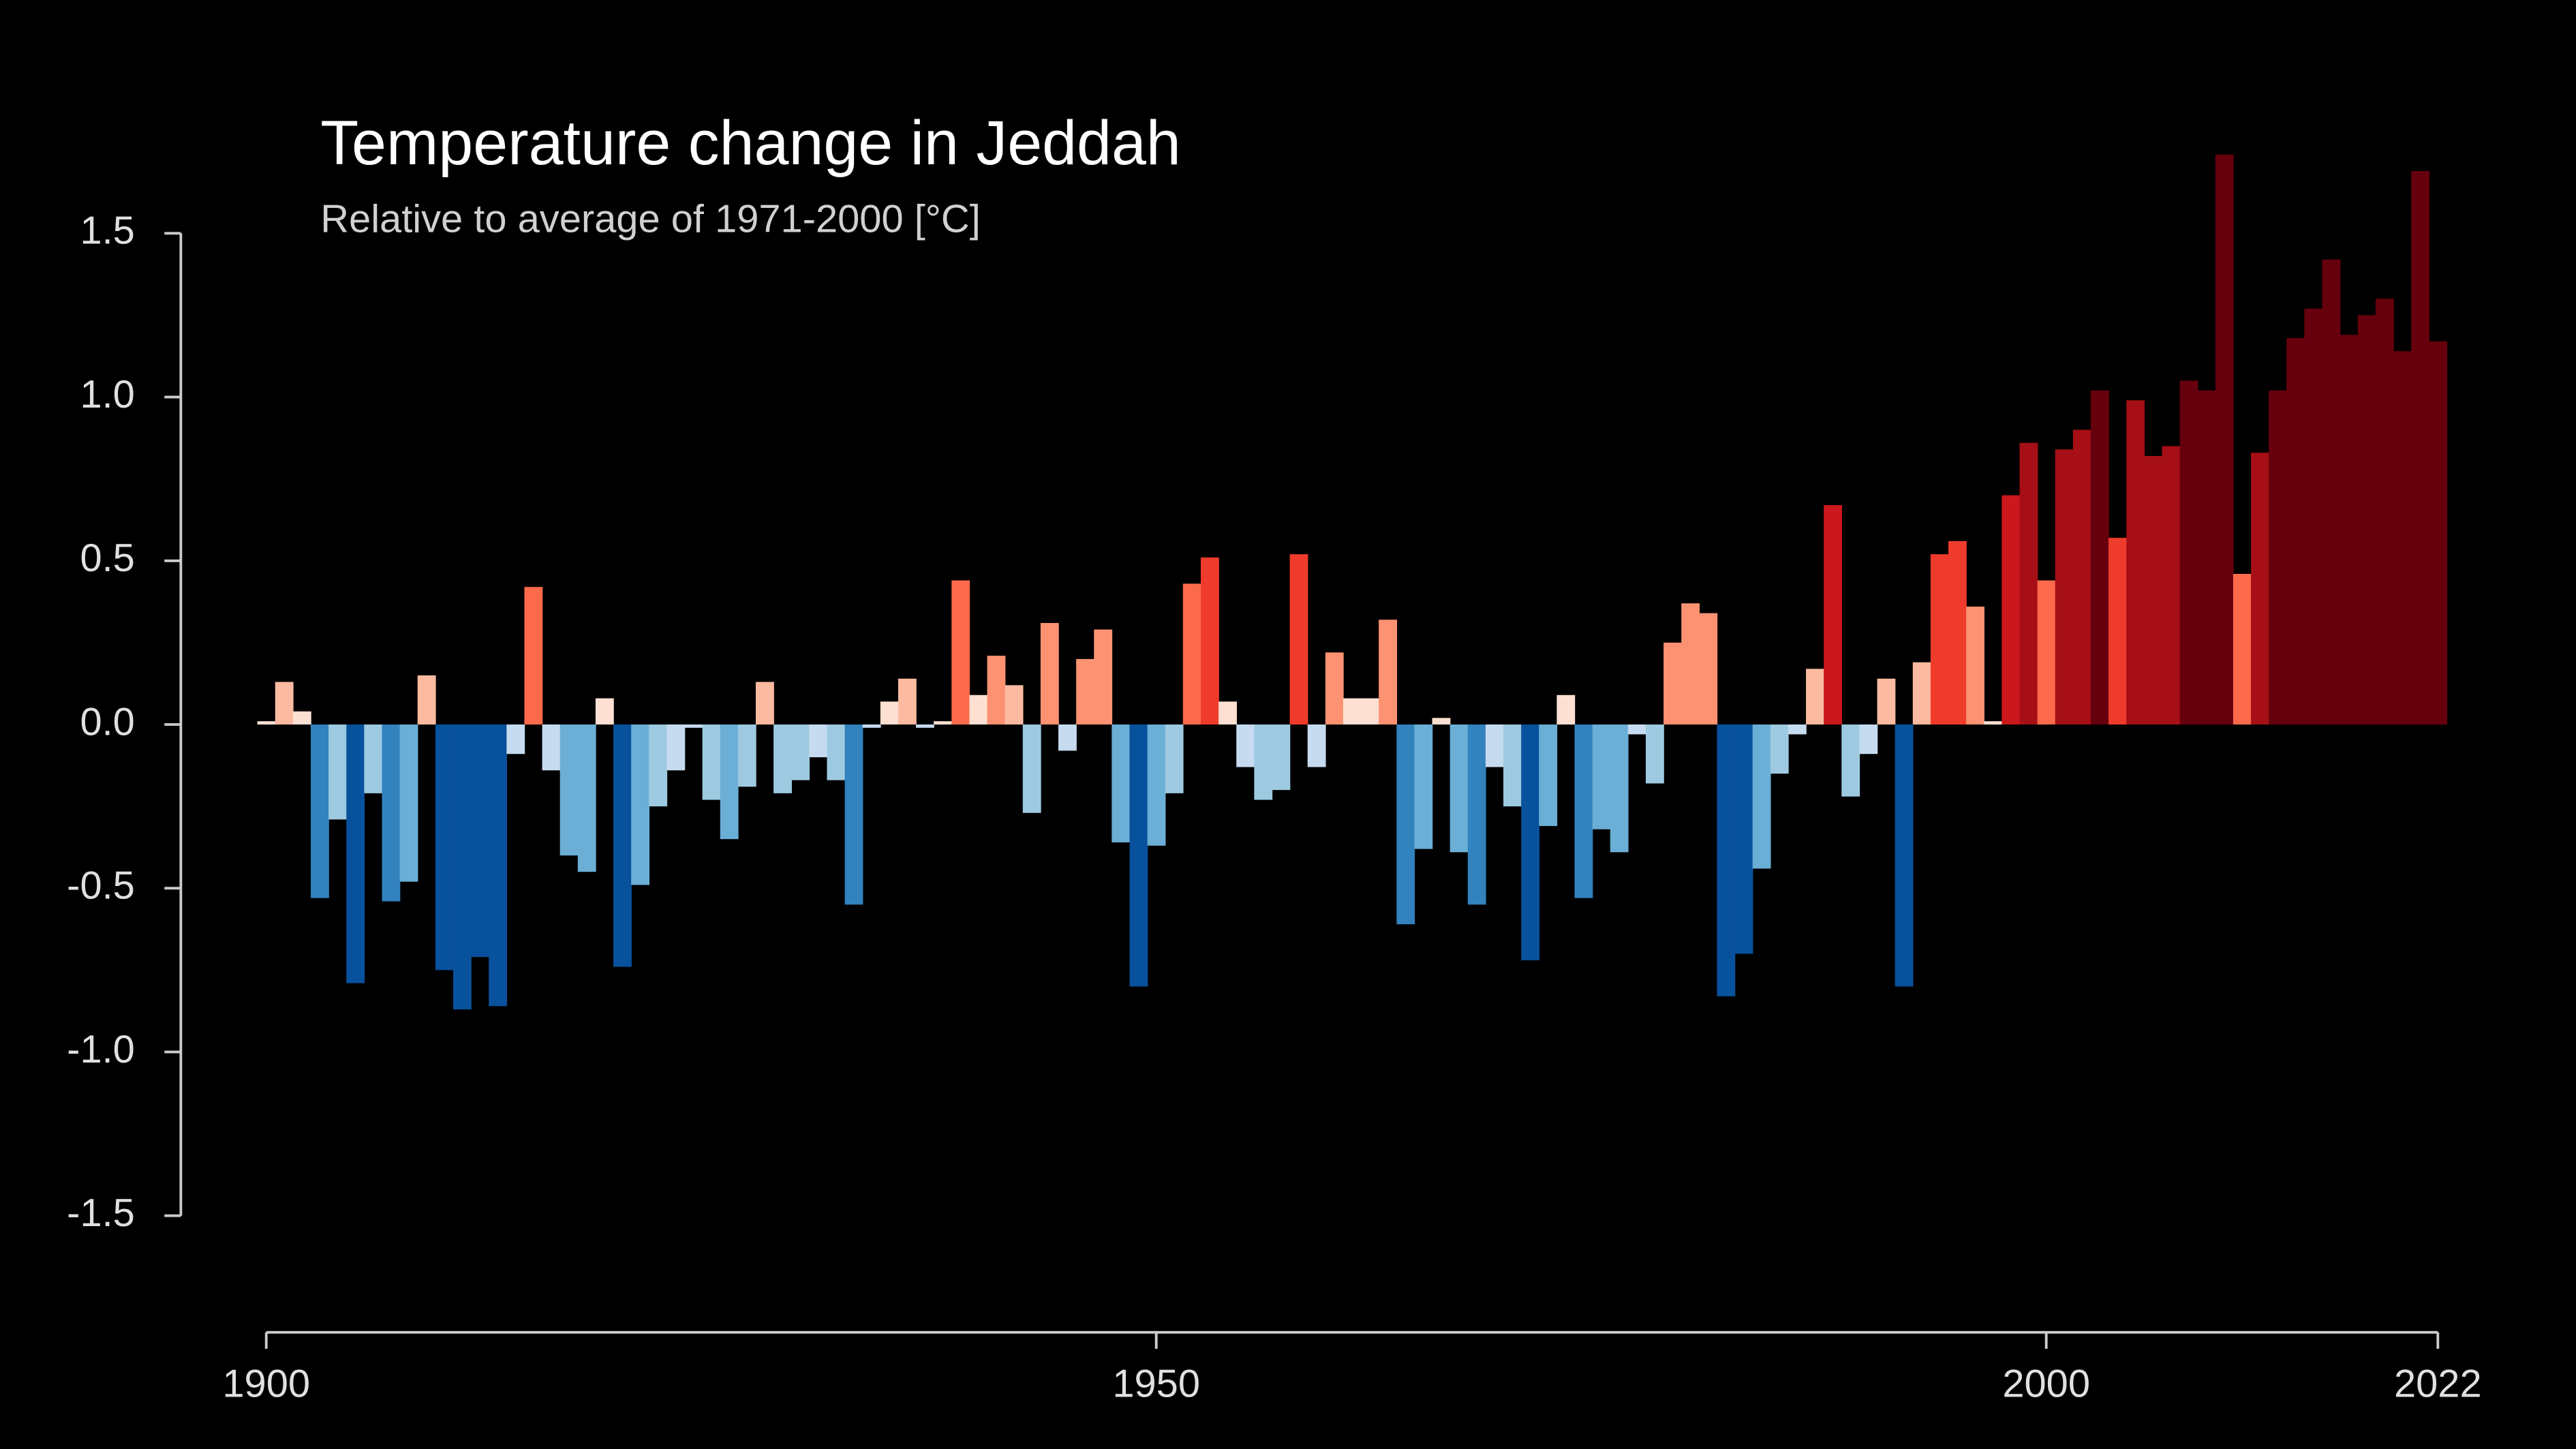 The width and height of the screenshot is (2576, 1449). I want to click on y-tick-label: -1.5, so click(101, 1213).